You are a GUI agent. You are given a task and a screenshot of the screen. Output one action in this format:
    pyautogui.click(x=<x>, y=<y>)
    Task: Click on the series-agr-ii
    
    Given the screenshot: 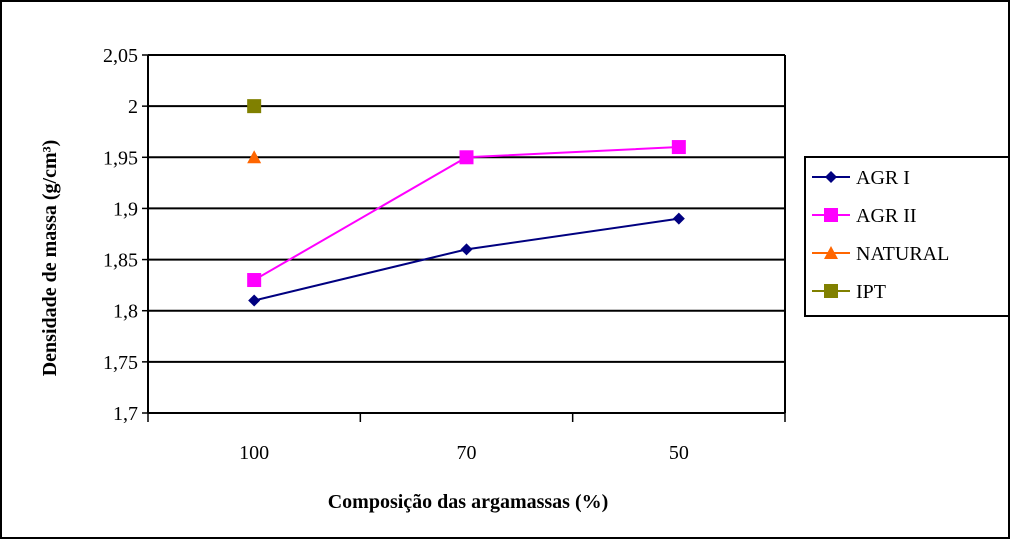 What is the action you would take?
    pyautogui.click(x=466, y=214)
    